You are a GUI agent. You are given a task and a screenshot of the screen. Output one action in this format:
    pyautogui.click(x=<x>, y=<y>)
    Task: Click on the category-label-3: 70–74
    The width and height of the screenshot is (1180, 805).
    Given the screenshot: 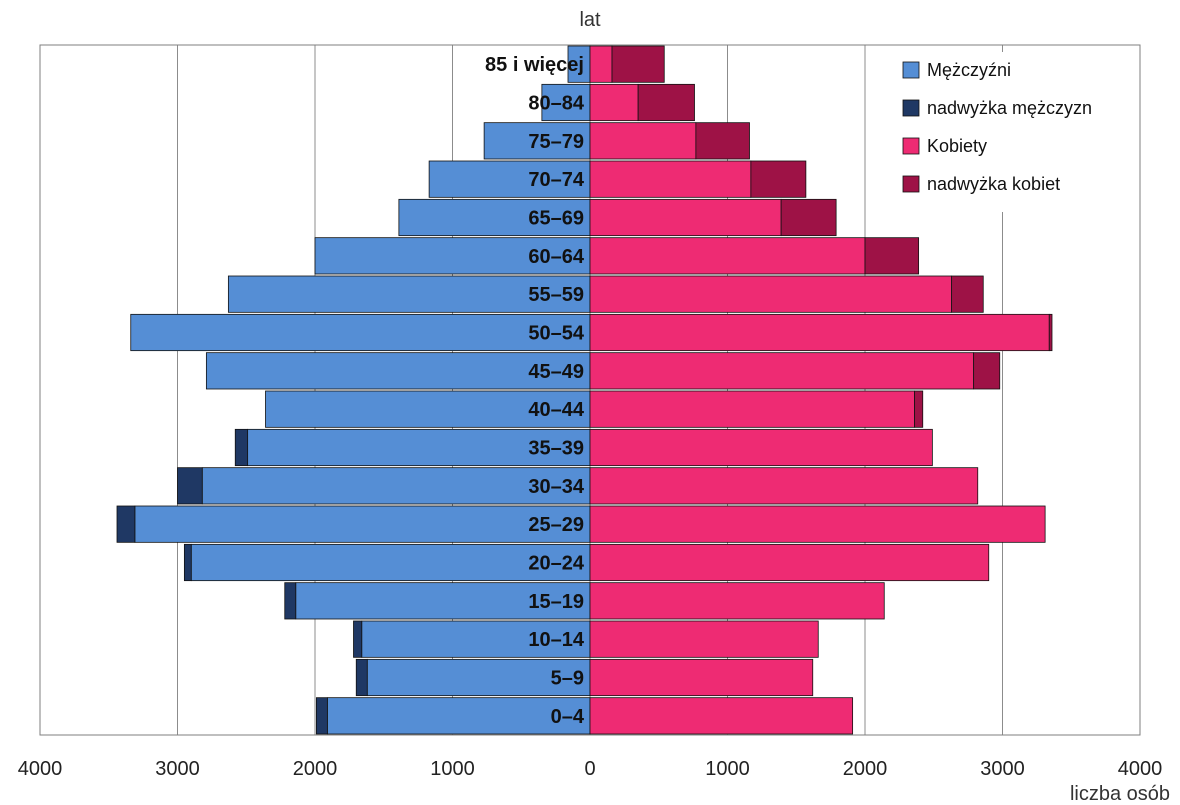 What is the action you would take?
    pyautogui.click(x=556, y=180)
    